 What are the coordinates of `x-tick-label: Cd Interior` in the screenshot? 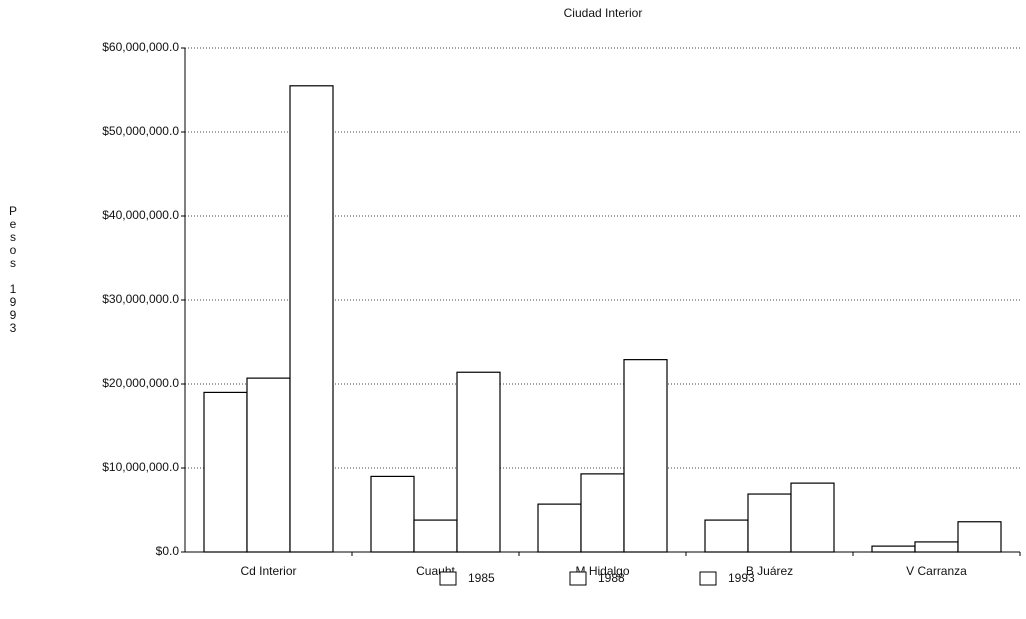 It's located at (268, 571).